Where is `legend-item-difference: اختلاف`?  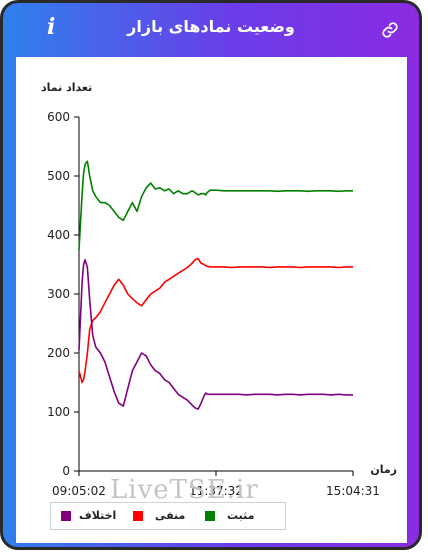
legend-item-difference: اختلاف is located at coordinates (94, 517).